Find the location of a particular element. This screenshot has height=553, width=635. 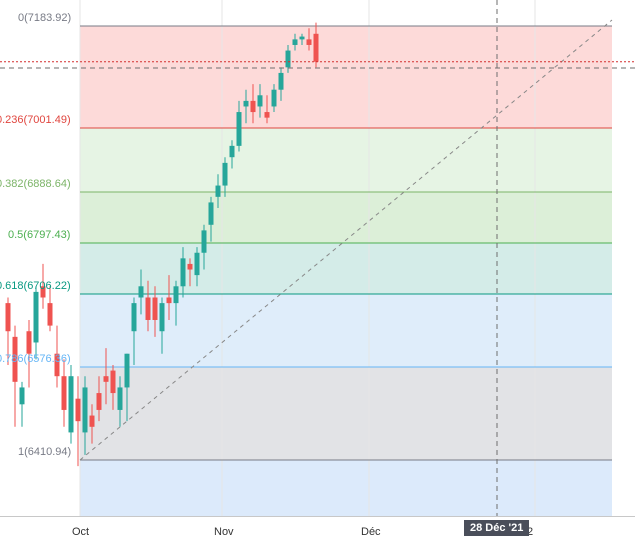

time-axis-tick: 2 is located at coordinates (530, 532).